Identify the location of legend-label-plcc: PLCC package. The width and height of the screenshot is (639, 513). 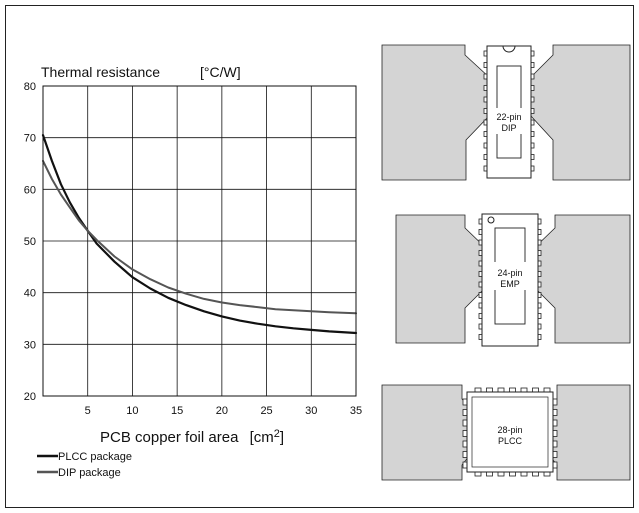
(95, 457).